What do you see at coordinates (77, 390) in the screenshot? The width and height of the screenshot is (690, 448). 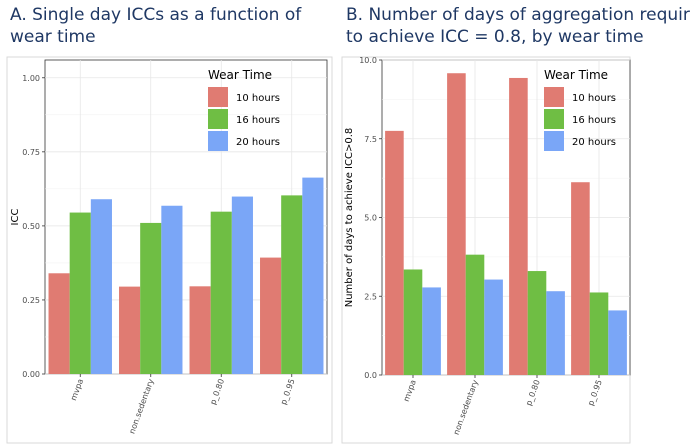 I see `chart-a-x-tick-label: mvpa` at bounding box center [77, 390].